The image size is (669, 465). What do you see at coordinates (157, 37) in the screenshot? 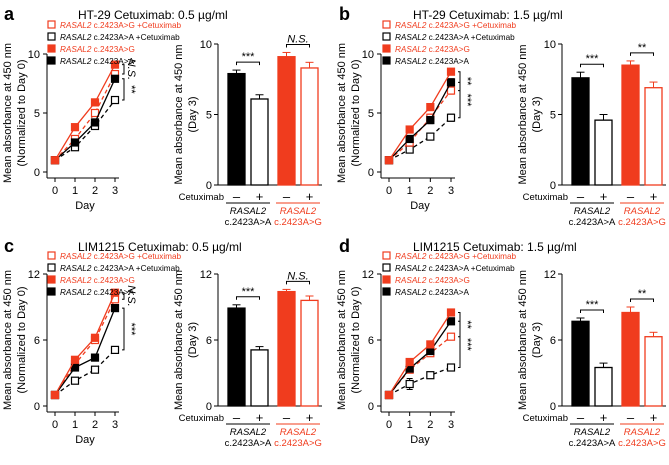
I see `legend-treatment: +Cetuximab` at bounding box center [157, 37].